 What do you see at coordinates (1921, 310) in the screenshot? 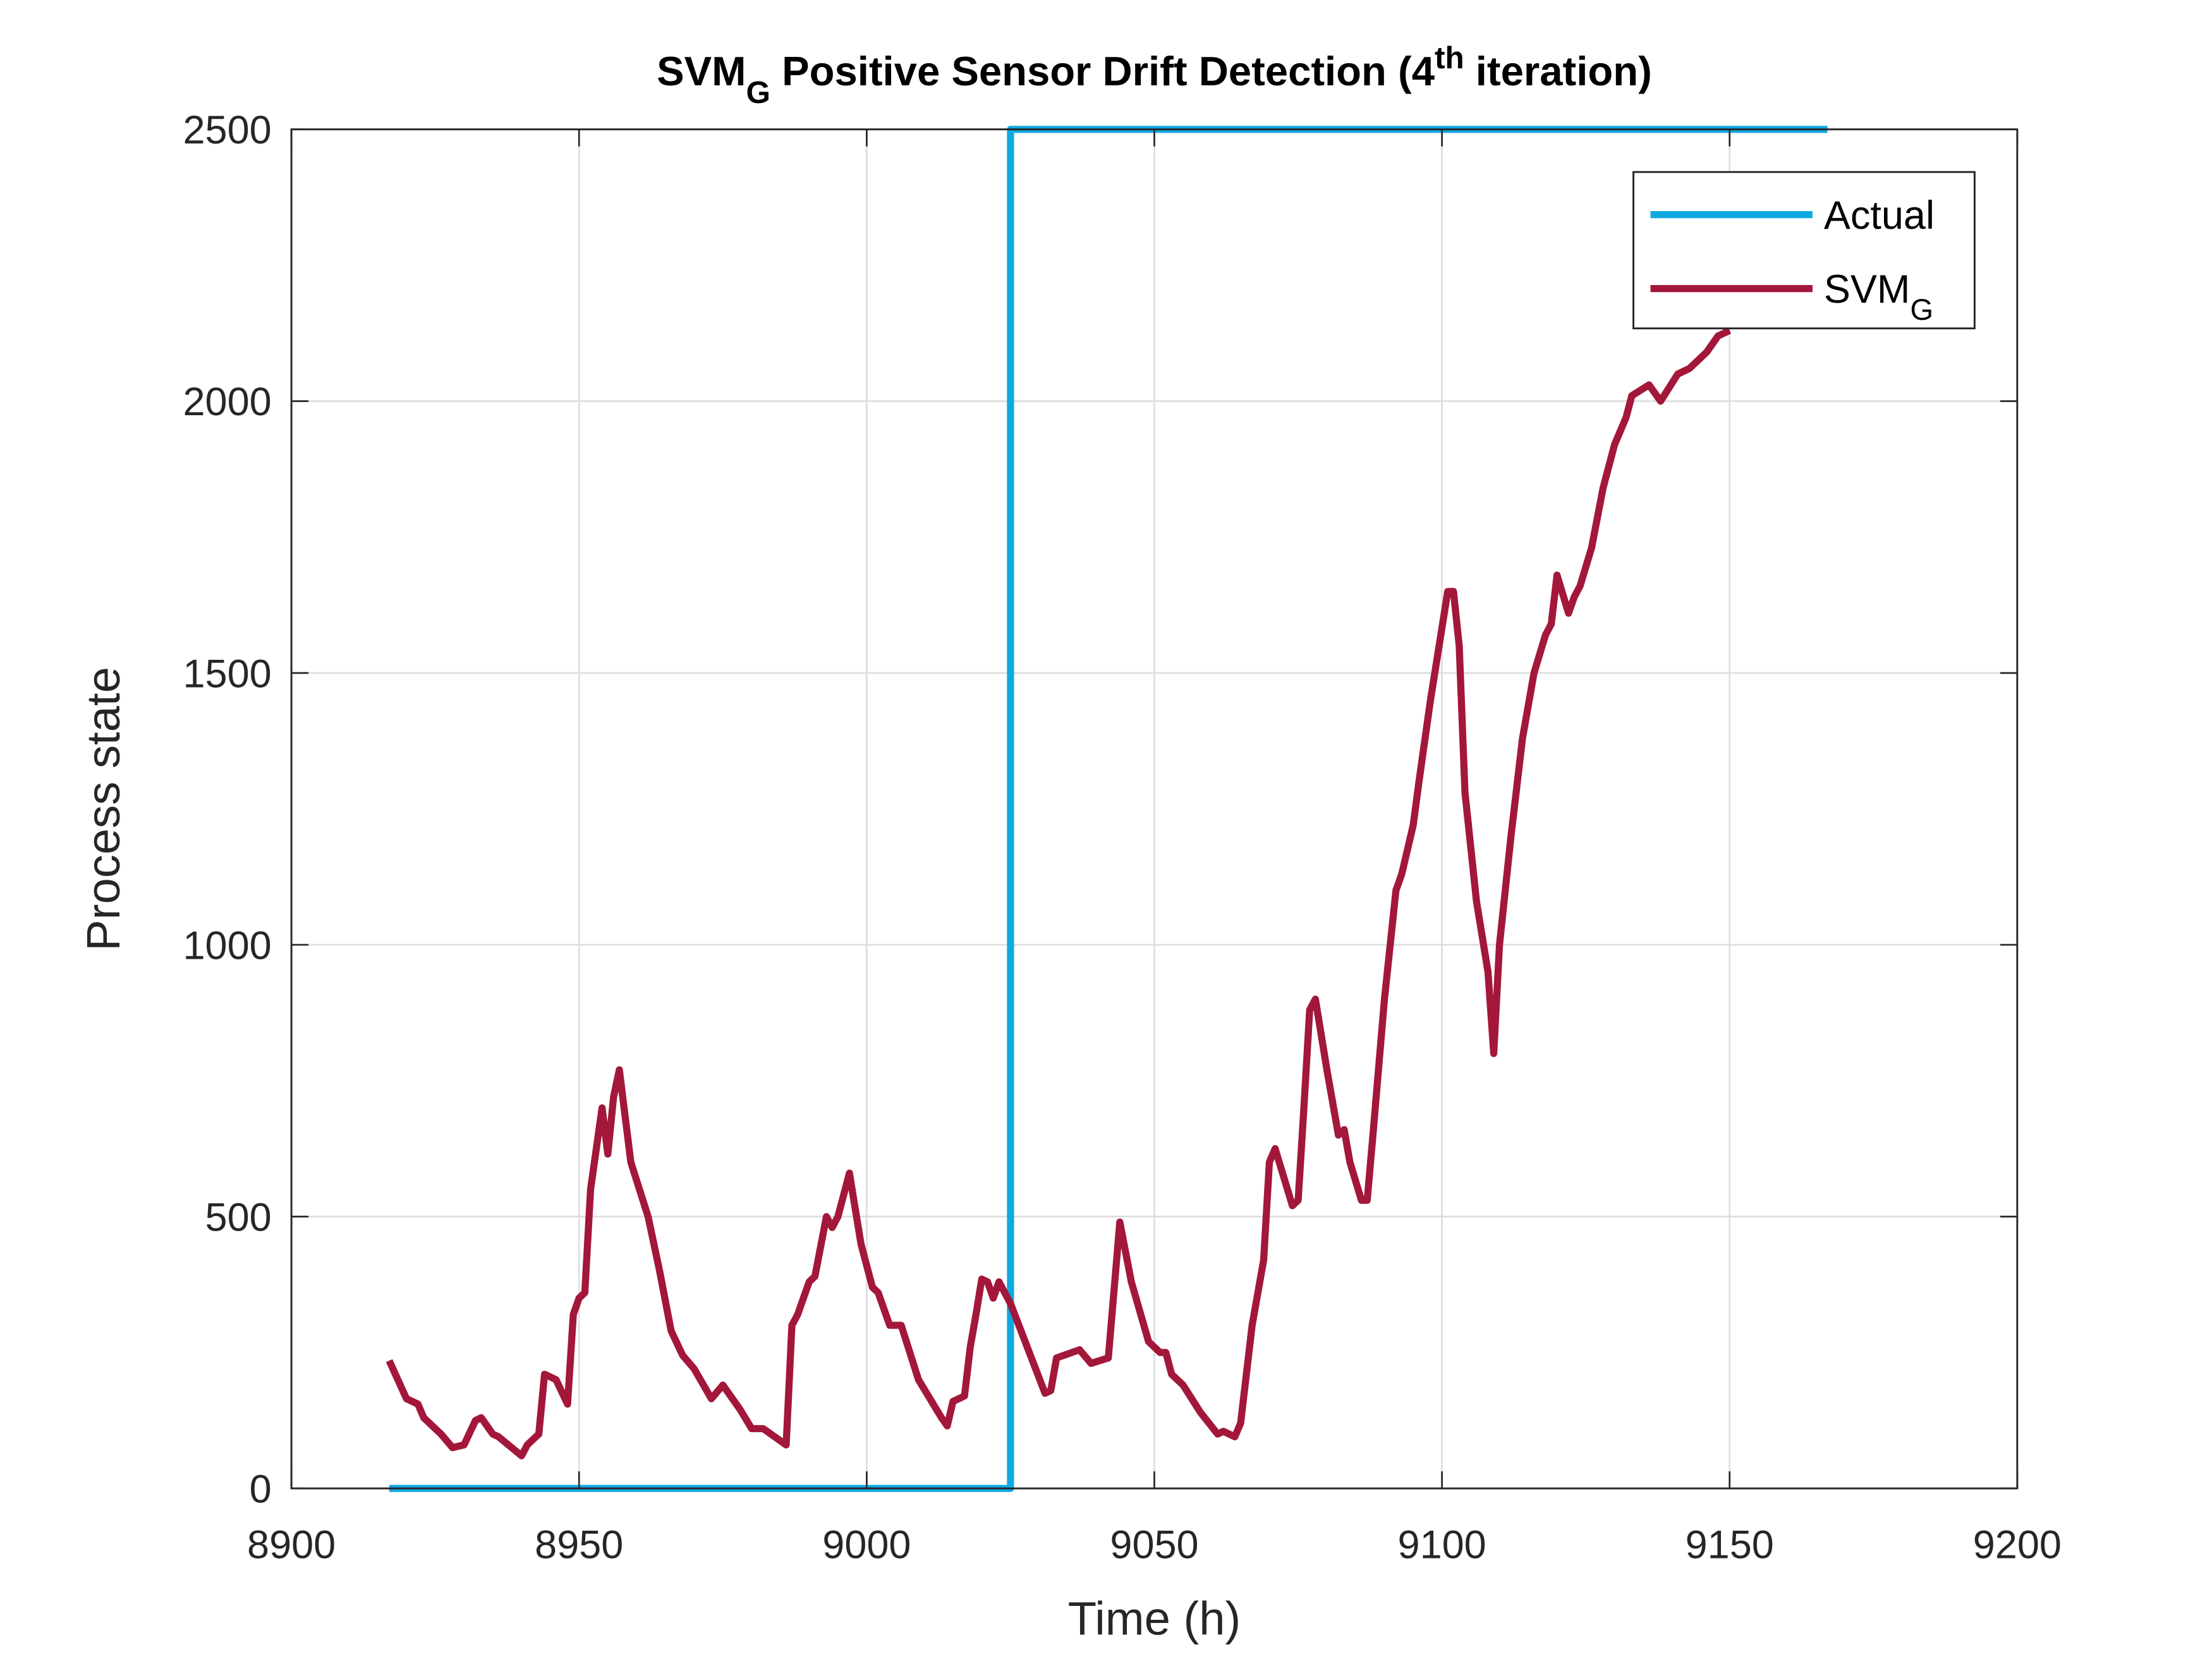
I see `legend-label-subscript: G` at bounding box center [1921, 310].